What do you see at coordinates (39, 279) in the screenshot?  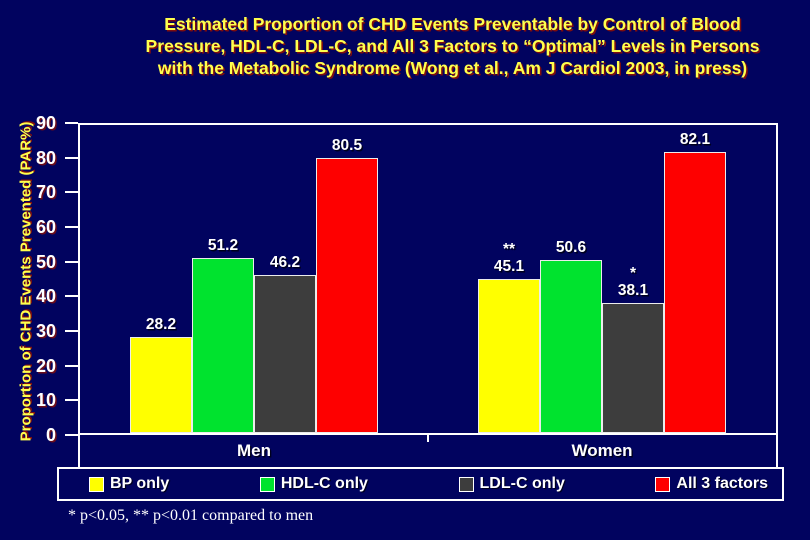 I see `y-axis: 0 10 20 30 40 50 60 70 80 90` at bounding box center [39, 279].